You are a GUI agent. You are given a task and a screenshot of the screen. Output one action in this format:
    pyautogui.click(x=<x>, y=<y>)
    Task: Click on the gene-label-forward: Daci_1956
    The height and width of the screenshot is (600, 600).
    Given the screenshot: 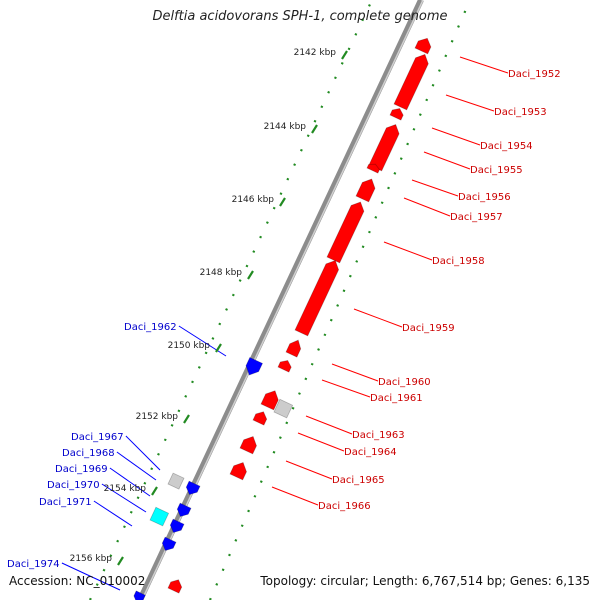 What is the action you would take?
    pyautogui.click(x=484, y=197)
    